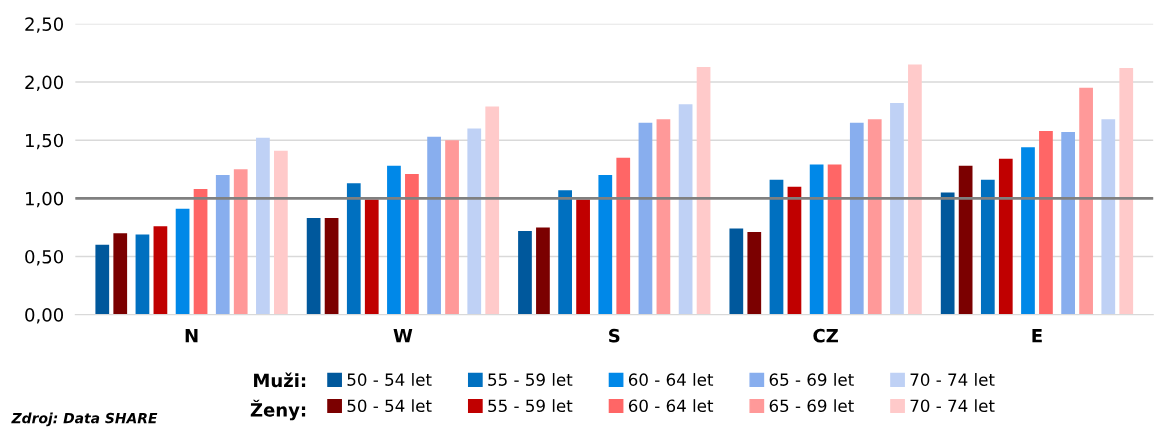 The width and height of the screenshot is (1159, 434). I want to click on y-tick-label: 0,50, so click(44, 257).